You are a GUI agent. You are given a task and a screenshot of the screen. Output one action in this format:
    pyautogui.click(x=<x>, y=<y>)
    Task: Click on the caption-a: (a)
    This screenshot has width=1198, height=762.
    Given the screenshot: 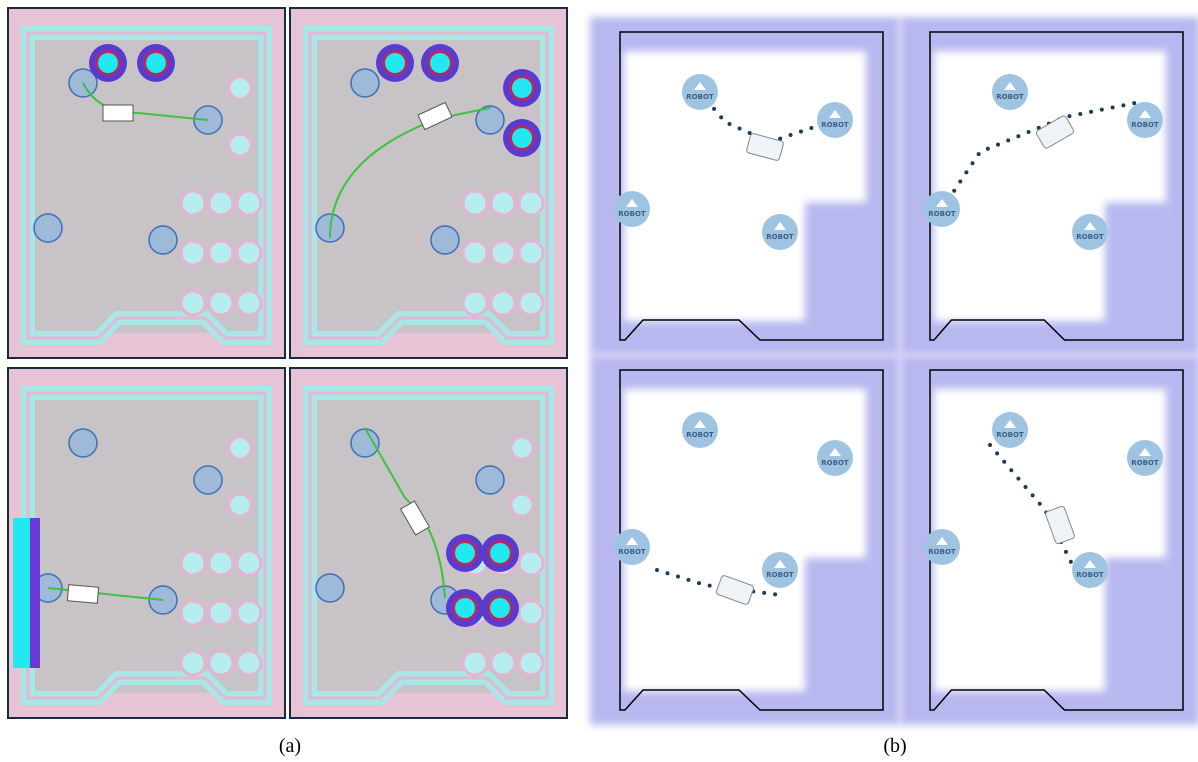 What is the action you would take?
    pyautogui.click(x=290, y=746)
    